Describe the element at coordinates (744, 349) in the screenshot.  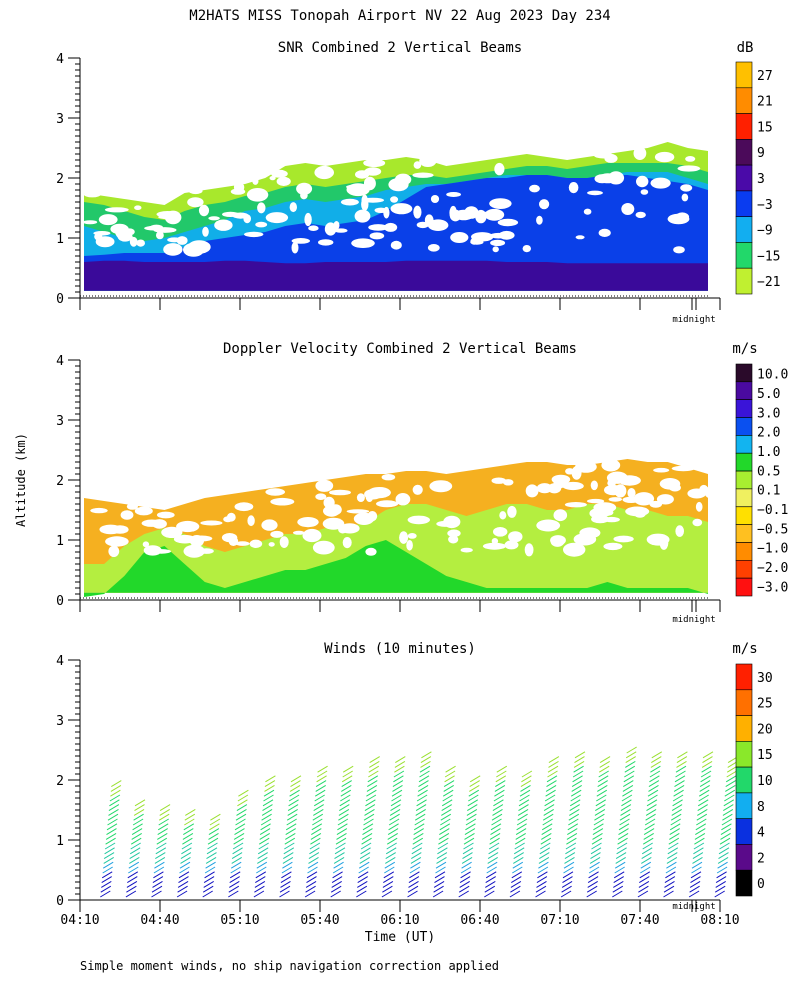
I see `doppler-colorbar-unit: m/s` at that location.